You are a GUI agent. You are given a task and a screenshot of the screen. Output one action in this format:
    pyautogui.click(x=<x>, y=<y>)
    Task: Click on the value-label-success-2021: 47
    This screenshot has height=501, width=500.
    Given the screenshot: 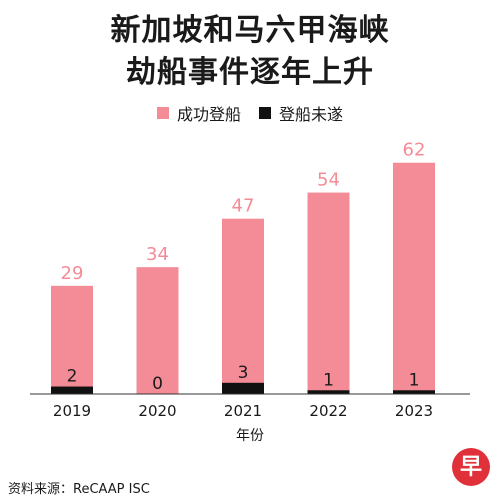 What is the action you would take?
    pyautogui.click(x=243, y=206)
    